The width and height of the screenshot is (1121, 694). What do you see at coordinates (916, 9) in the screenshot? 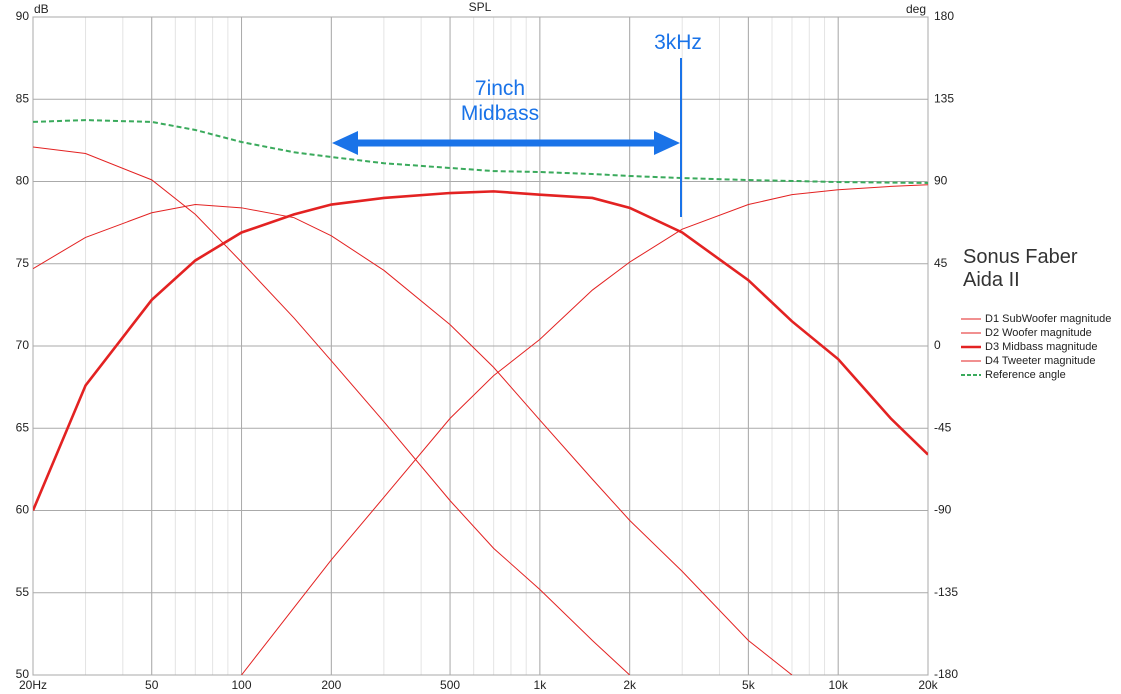
I see `y2-axis-label: deg` at bounding box center [916, 9].